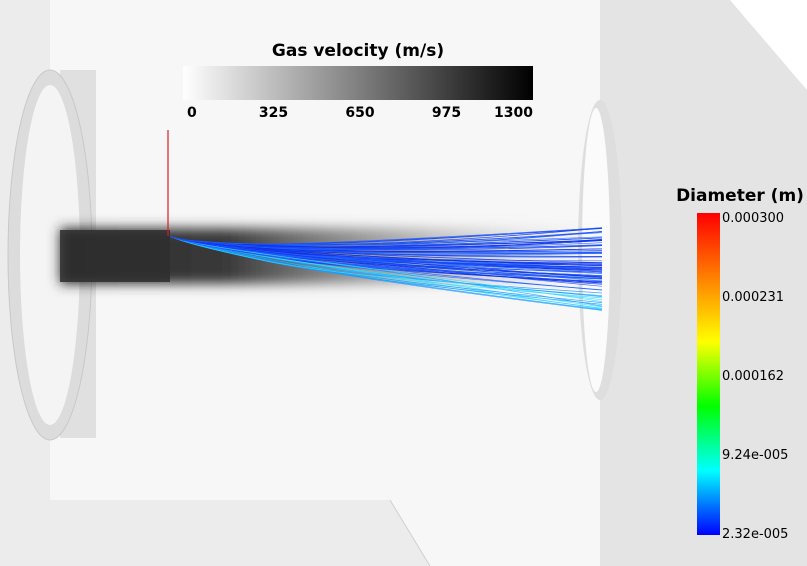  I want to click on diameter-label: 0.000162, so click(753, 376).